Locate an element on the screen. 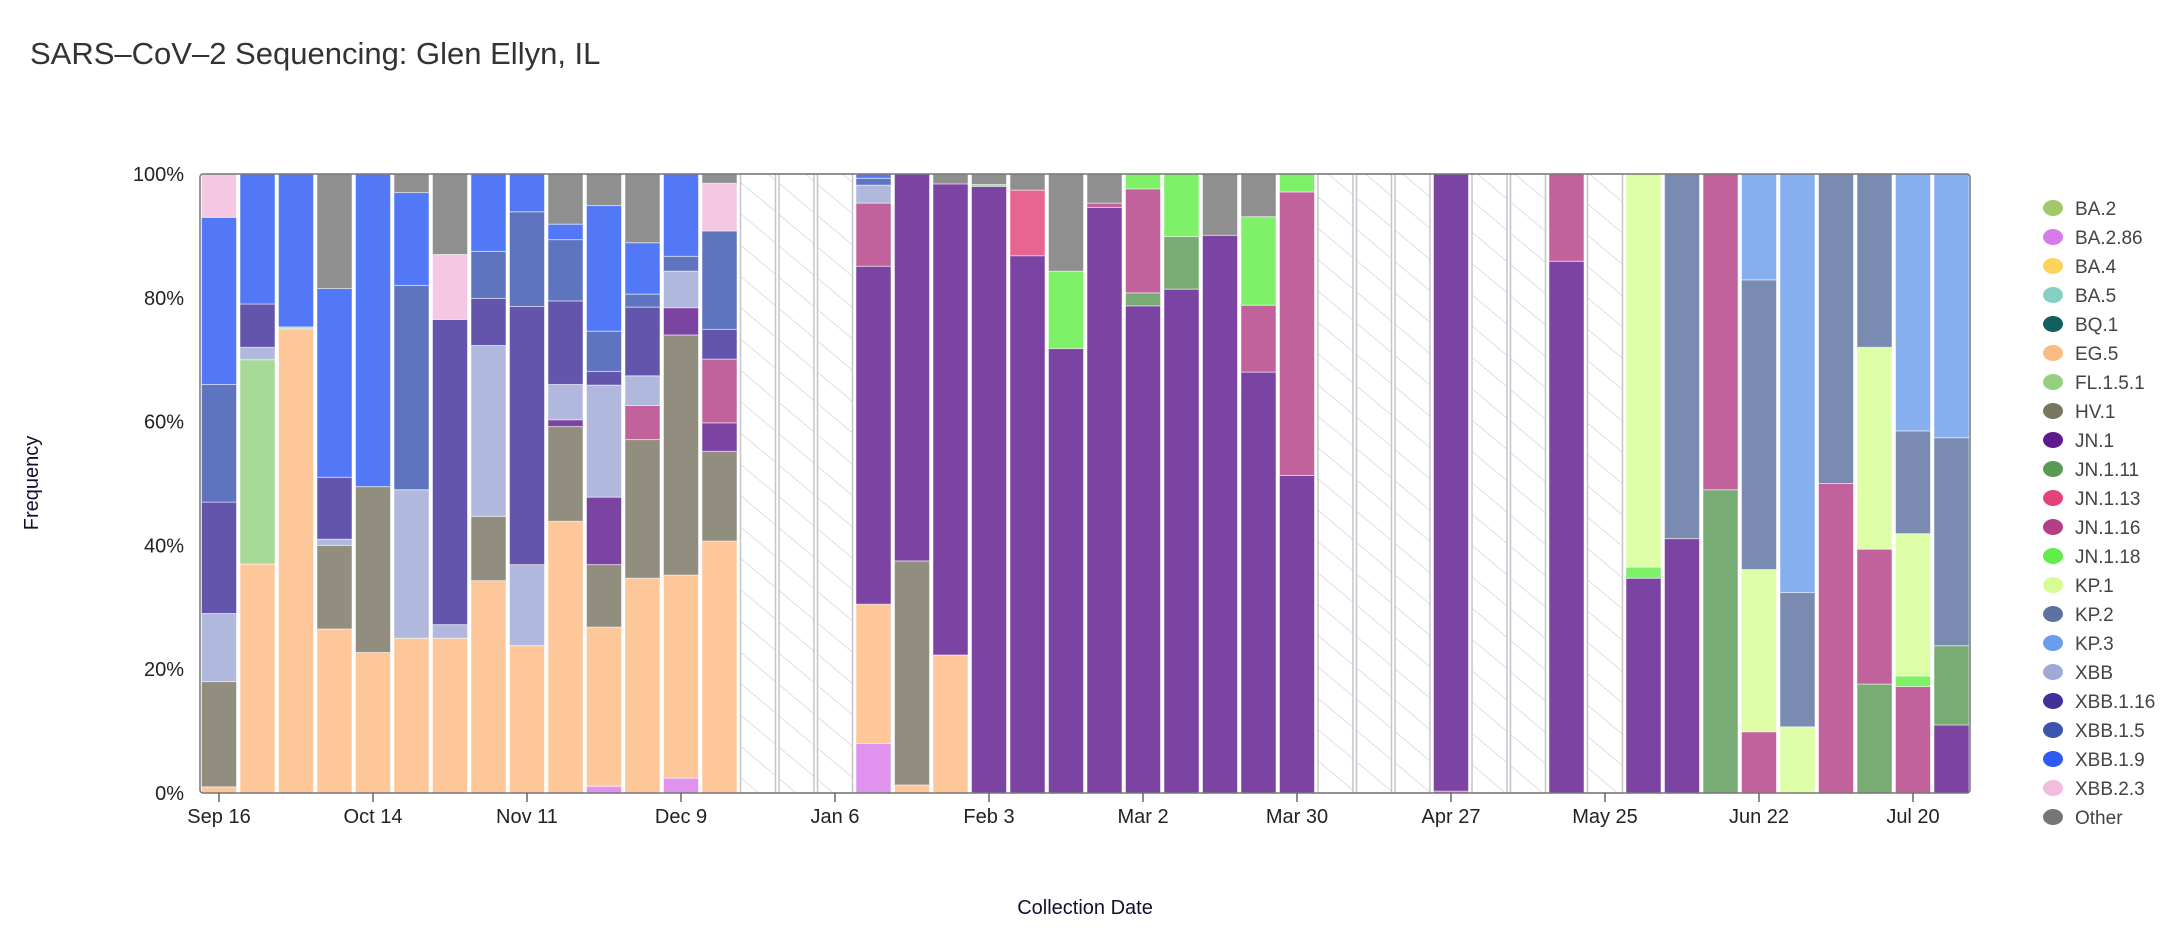  legend-item: JN.1 is located at coordinates (2078, 441).